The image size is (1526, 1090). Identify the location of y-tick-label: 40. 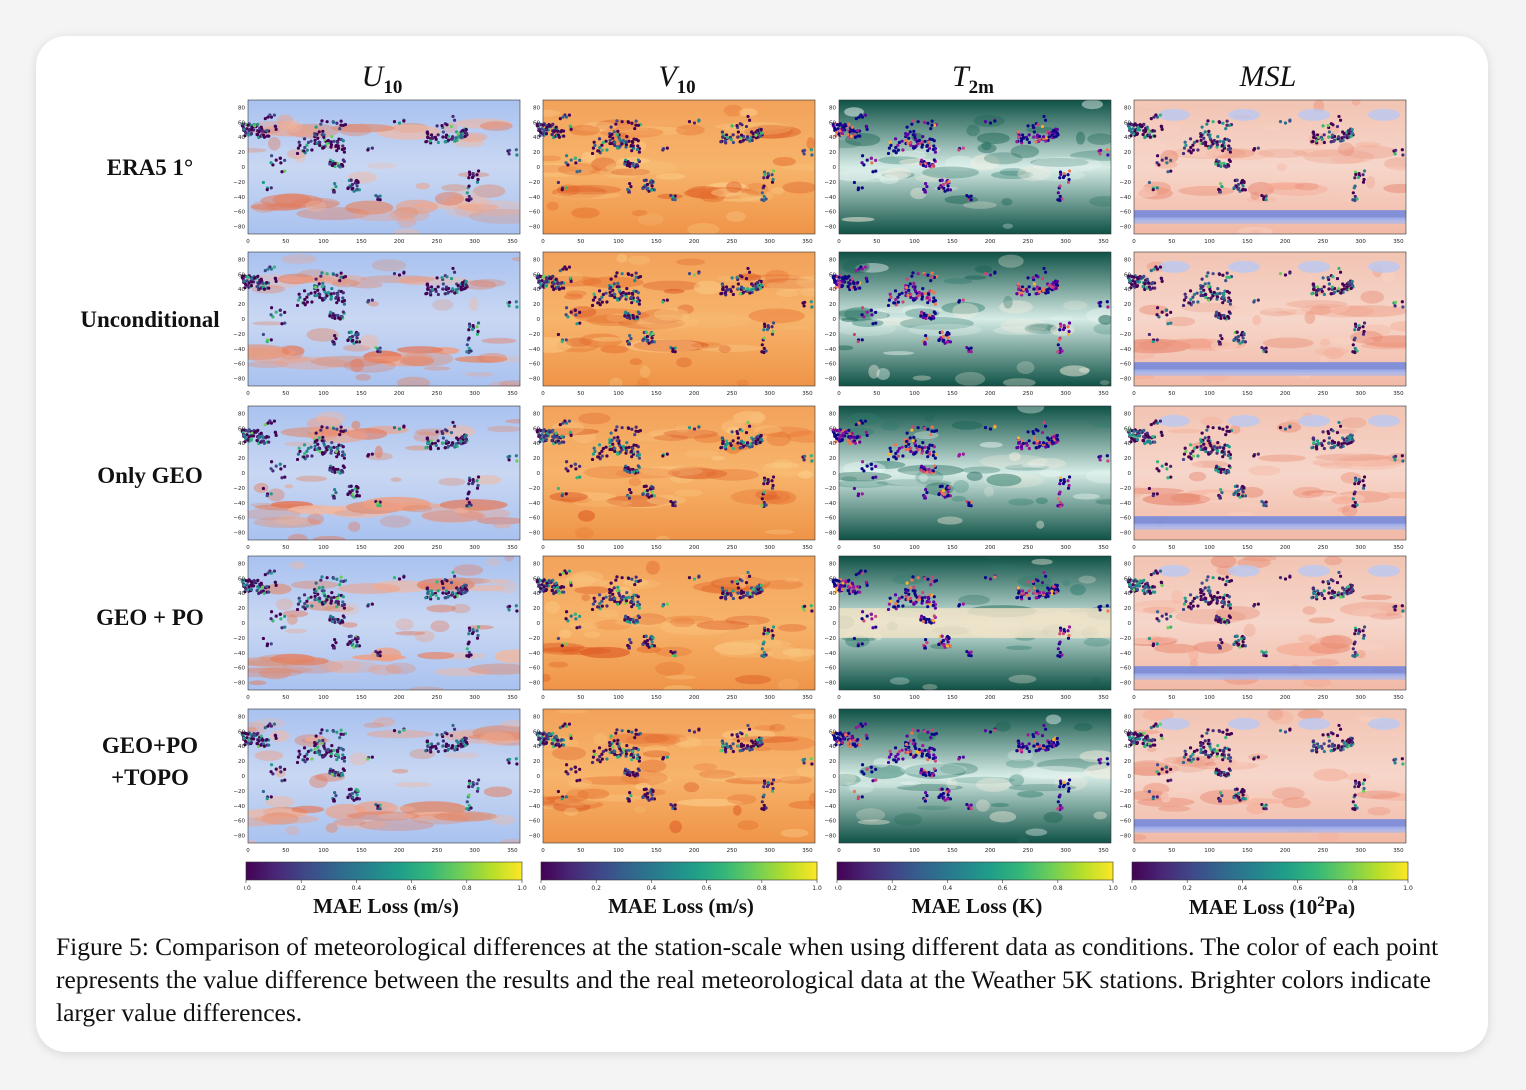
(536, 290).